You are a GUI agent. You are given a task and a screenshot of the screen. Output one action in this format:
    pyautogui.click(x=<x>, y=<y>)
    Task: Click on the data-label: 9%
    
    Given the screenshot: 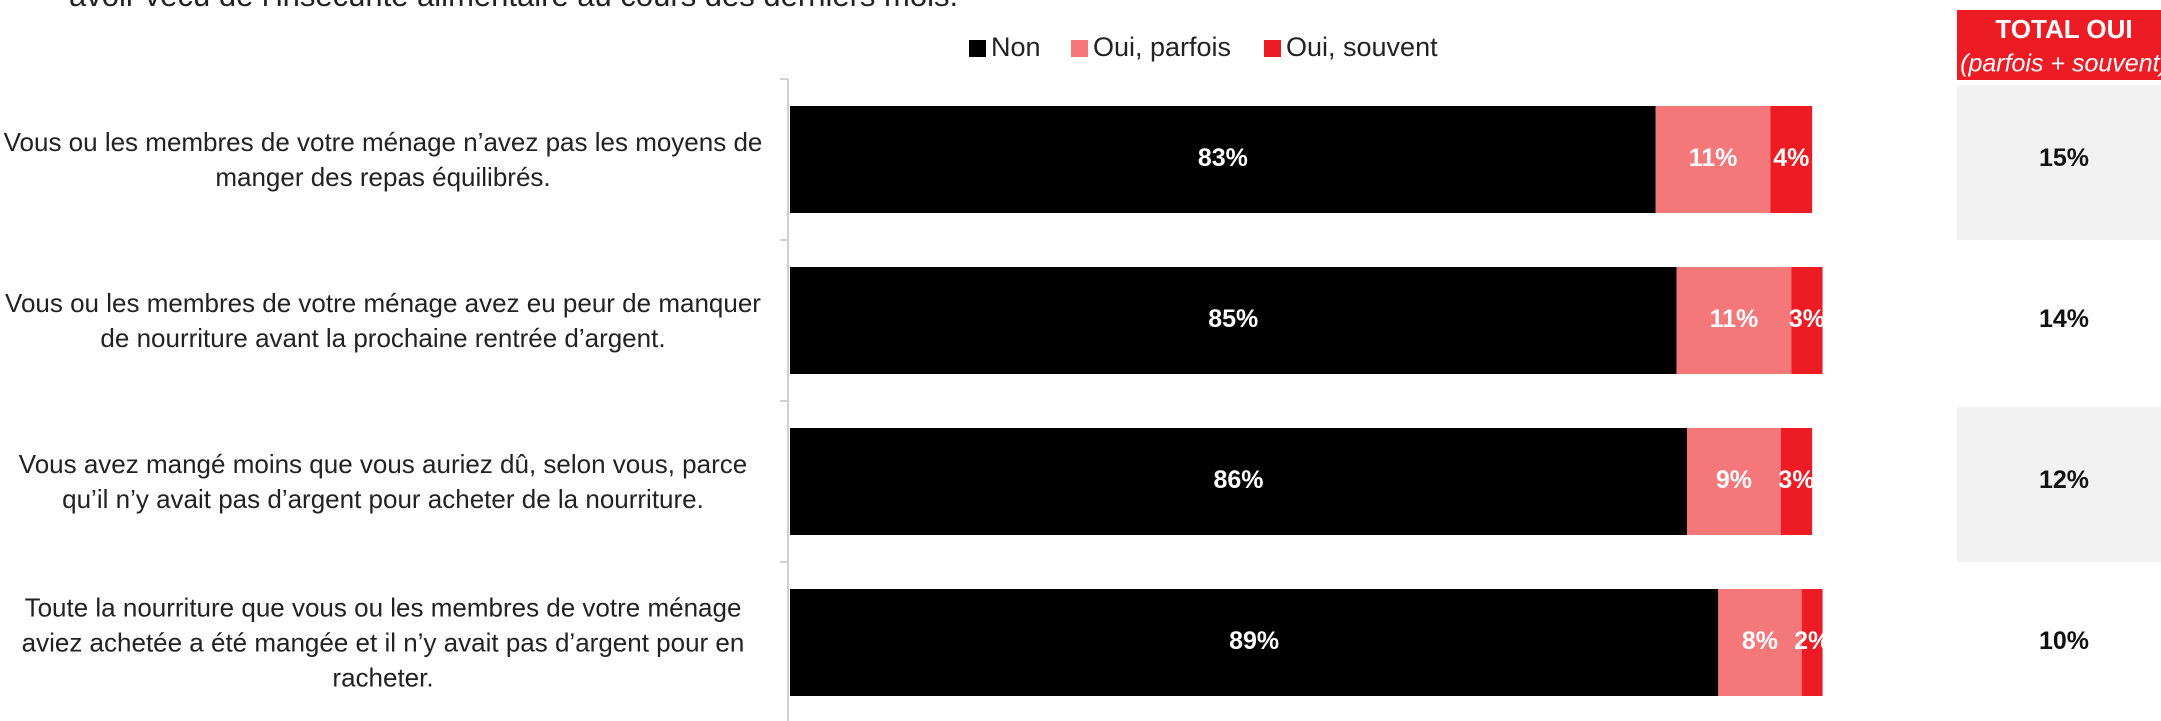 What is the action you would take?
    pyautogui.click(x=1734, y=480)
    